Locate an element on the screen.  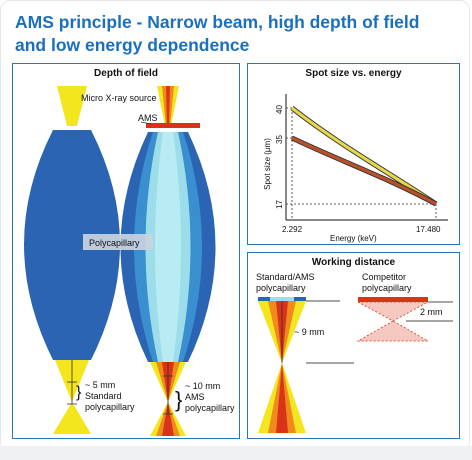
xtick-2292: 2.292 is located at coordinates (292, 229).